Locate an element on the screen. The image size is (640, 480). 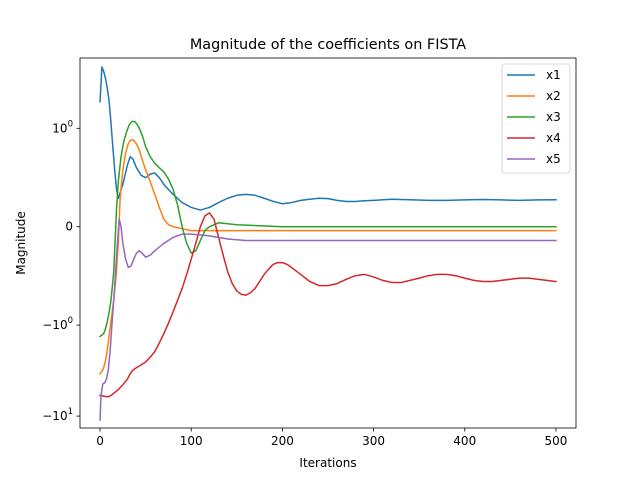
x-tick-label: 0 is located at coordinates (100, 441).